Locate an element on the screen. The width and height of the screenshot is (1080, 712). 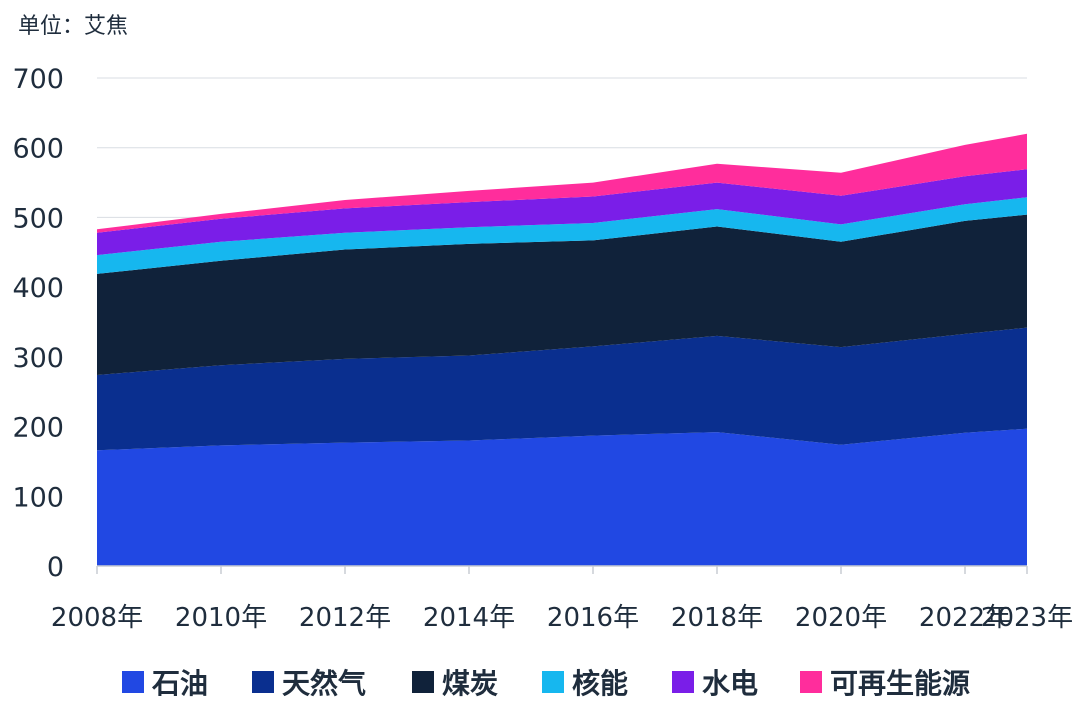
legend-item: 核能 is located at coordinates (585, 682).